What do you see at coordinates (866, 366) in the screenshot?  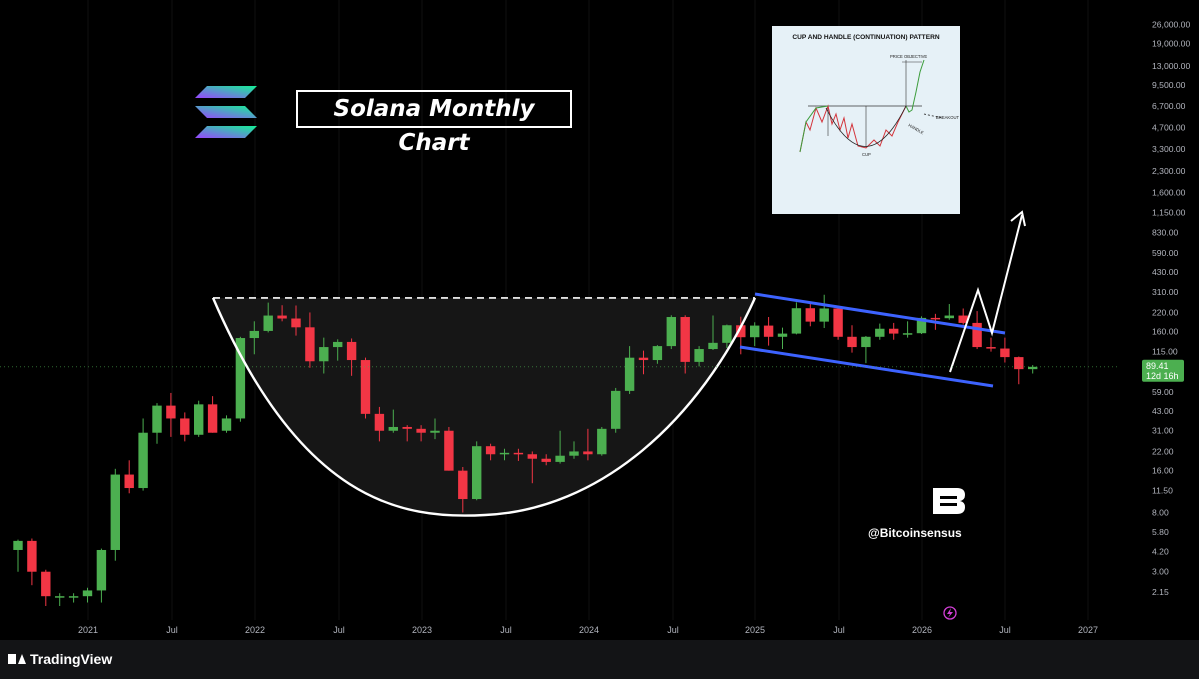 I see `channel-lower-line` at bounding box center [866, 366].